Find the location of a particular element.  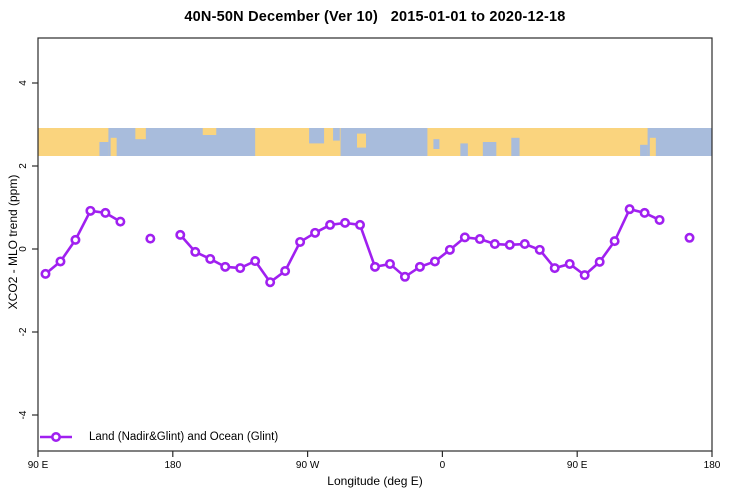

y-tick-label: 0 is located at coordinates (23, 249).